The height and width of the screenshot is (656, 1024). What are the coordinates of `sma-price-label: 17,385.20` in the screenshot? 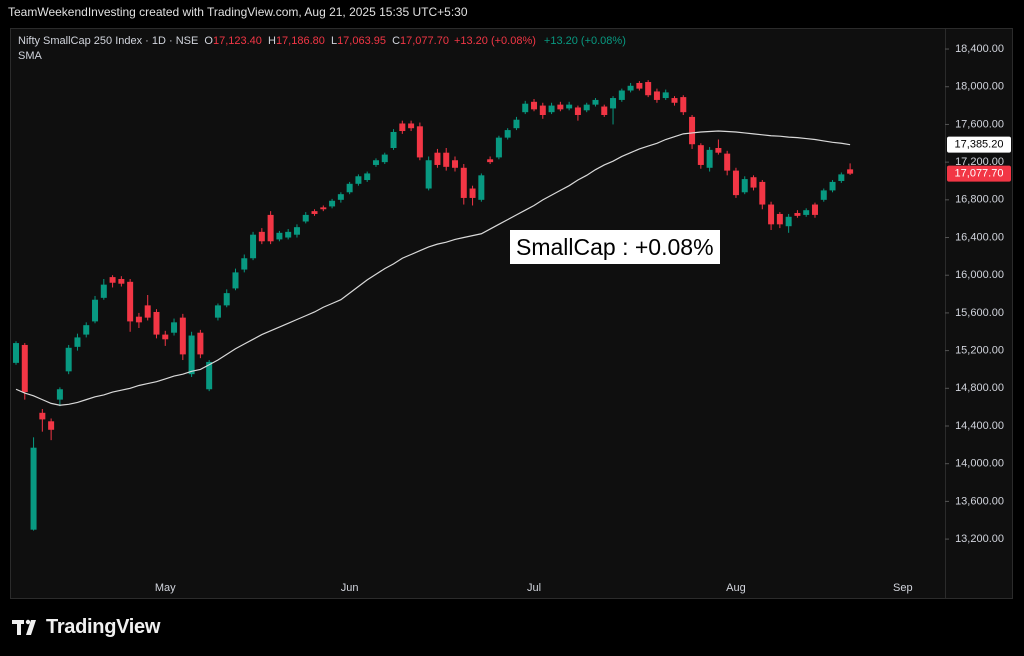 It's located at (979, 145).